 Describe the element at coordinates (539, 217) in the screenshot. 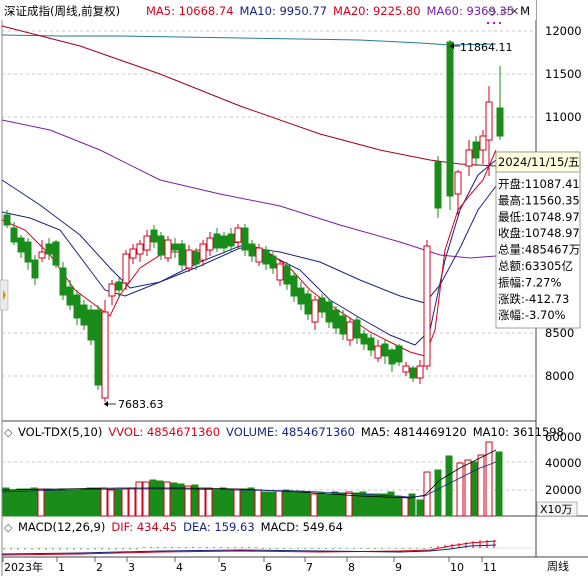

I see `popup-row: 最低:10748.97` at that location.